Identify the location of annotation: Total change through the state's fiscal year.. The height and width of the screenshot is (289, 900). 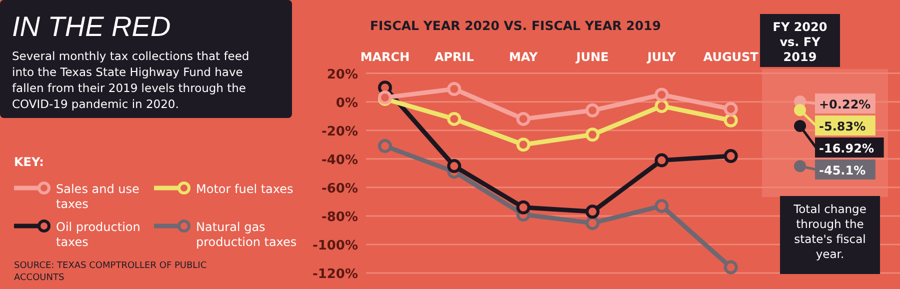
(829, 231).